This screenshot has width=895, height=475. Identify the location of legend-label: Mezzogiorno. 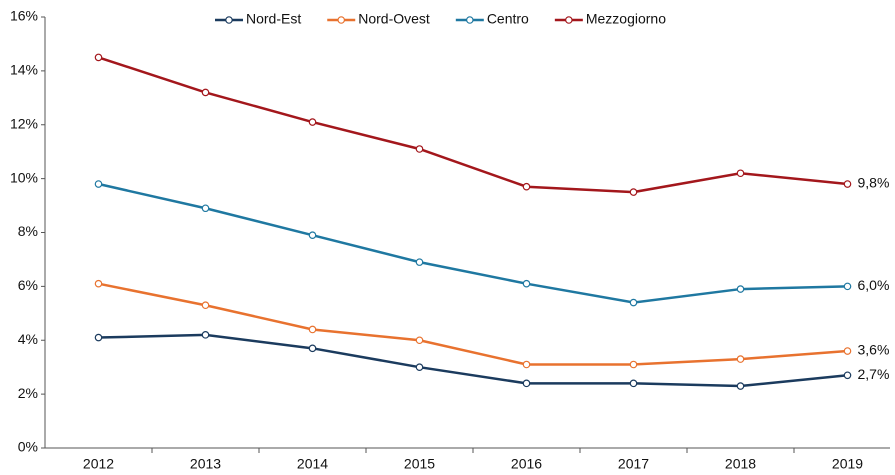
(626, 19).